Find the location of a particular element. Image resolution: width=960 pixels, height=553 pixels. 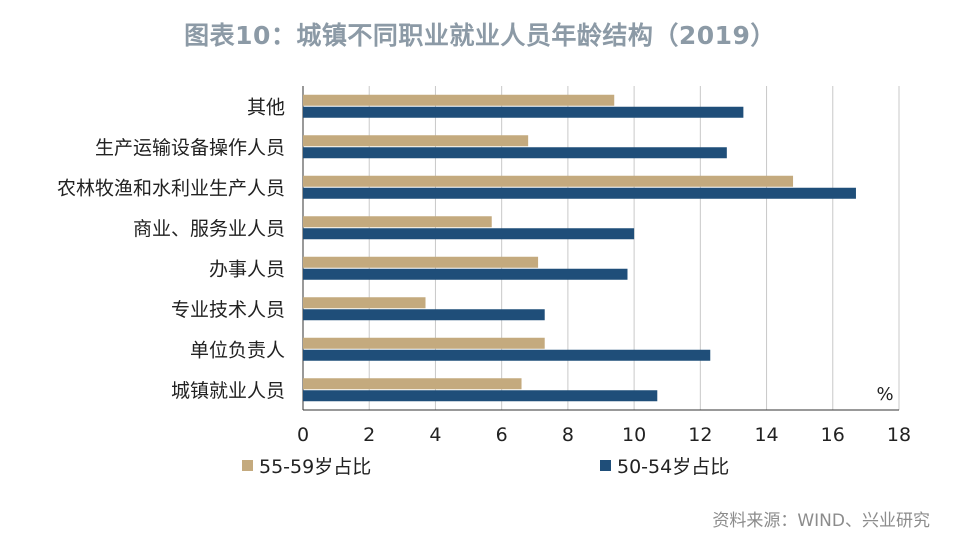

category-label: 专业技术人员 is located at coordinates (228, 310).